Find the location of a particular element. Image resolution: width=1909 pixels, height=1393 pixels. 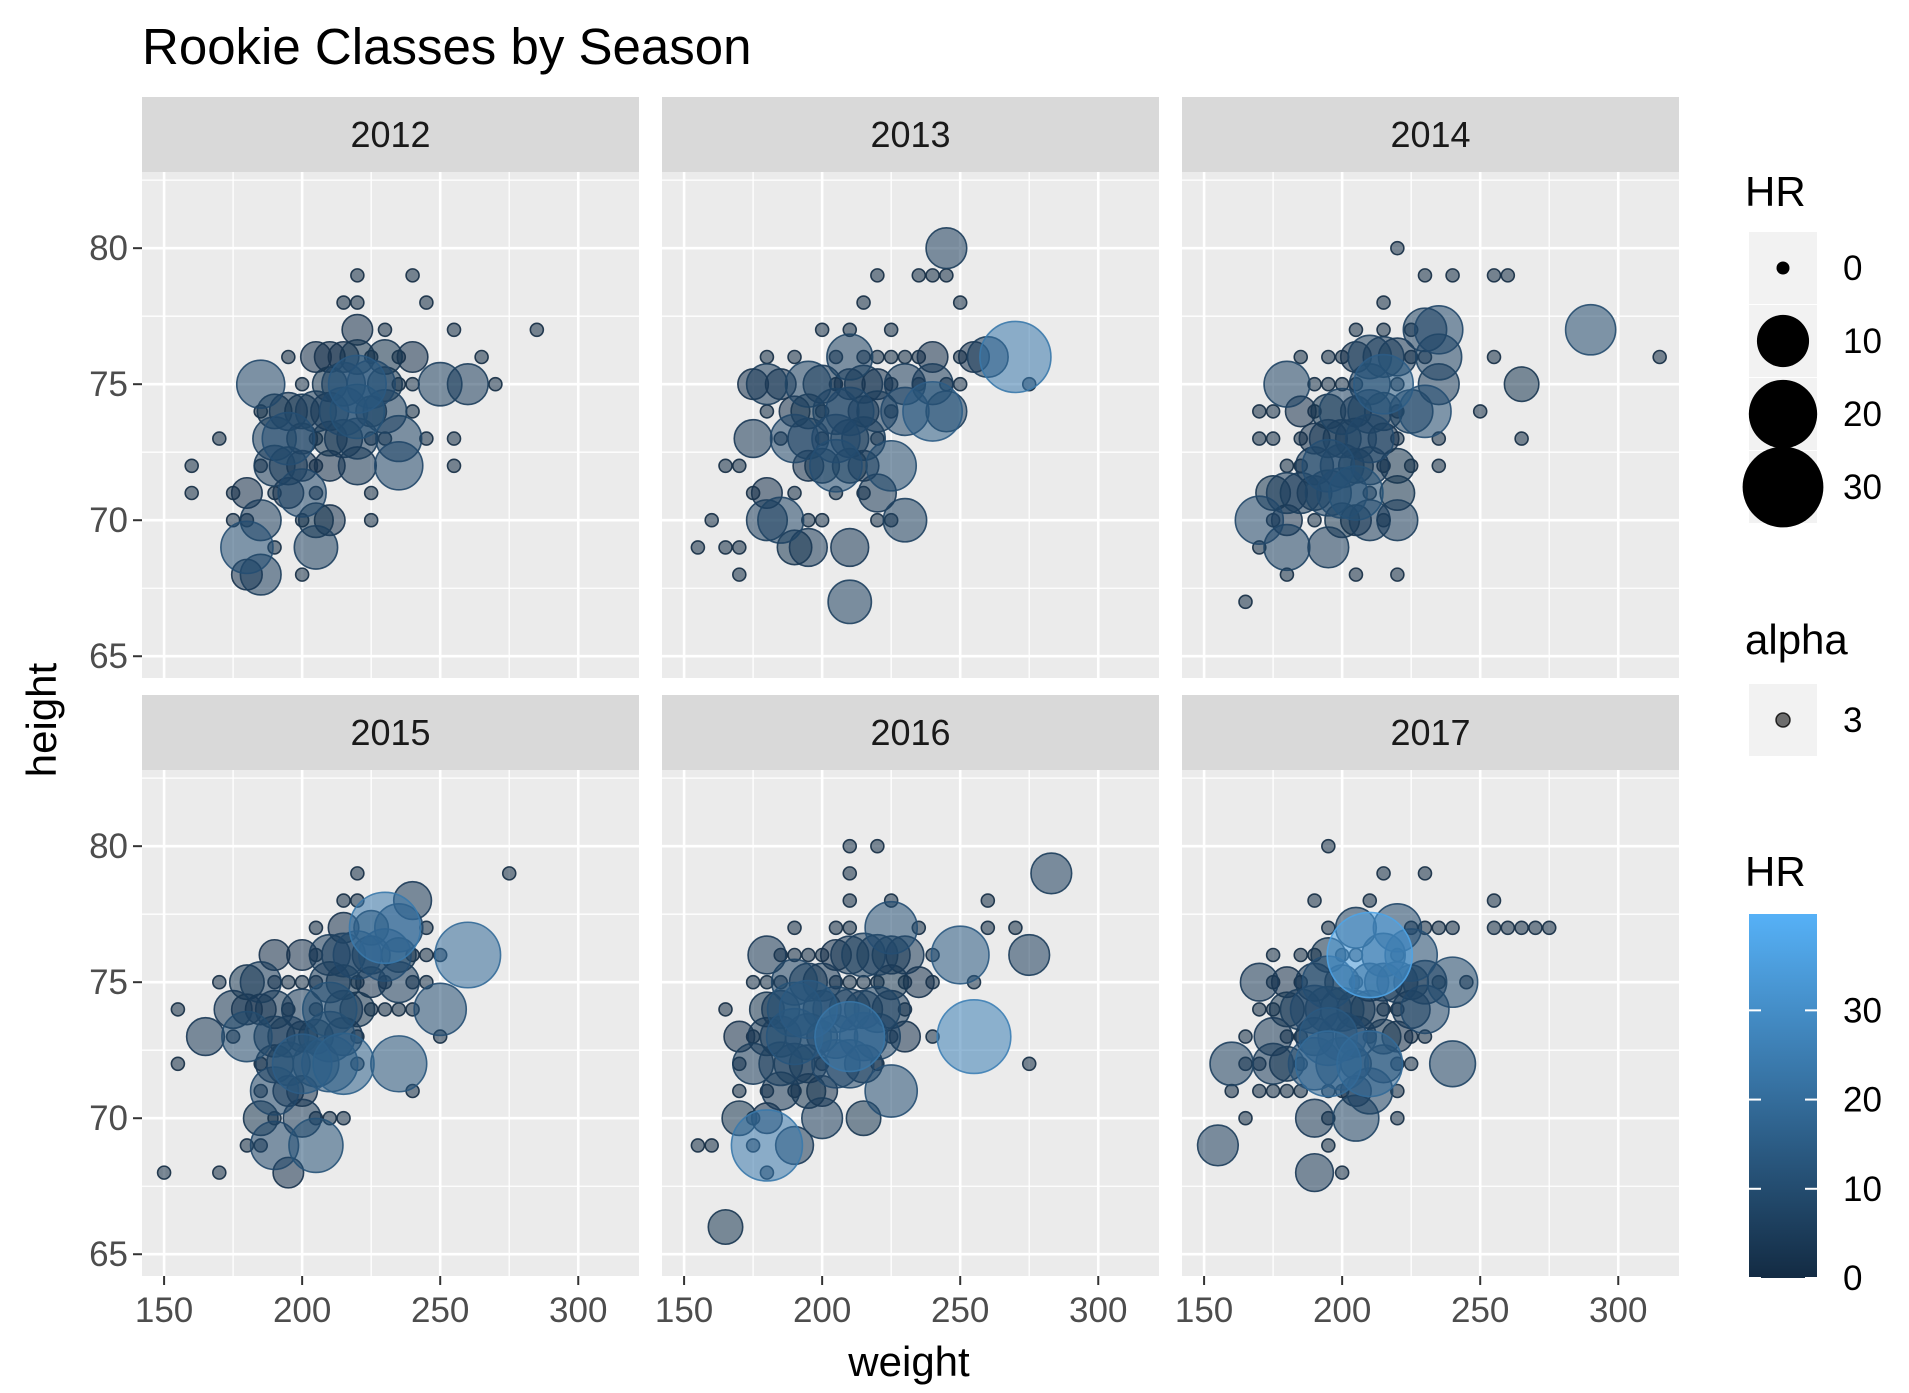

legend-color-label: 0 is located at coordinates (1852, 1278).